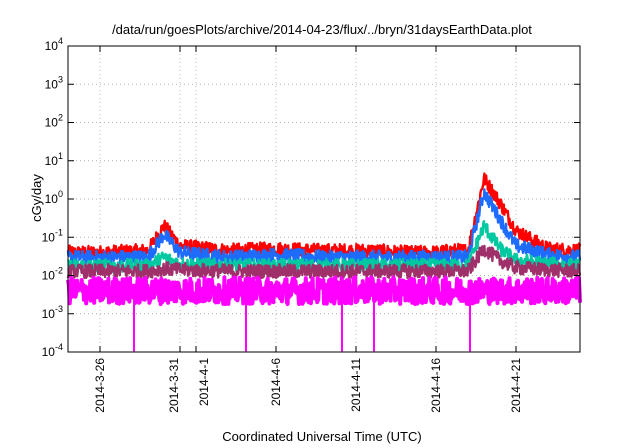  What do you see at coordinates (204, 382) in the screenshot?
I see `x-tick-label: 2014-4-1` at bounding box center [204, 382].